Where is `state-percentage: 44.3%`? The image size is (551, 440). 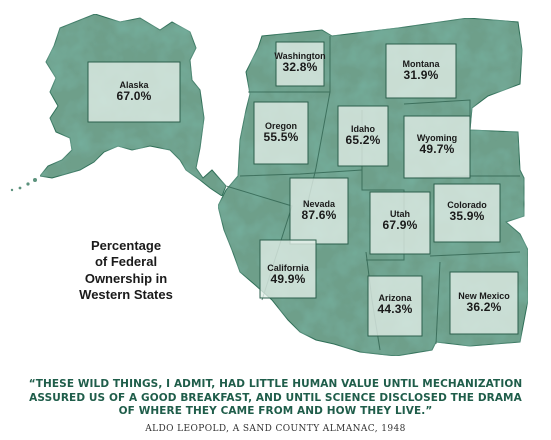 state-percentage: 44.3% is located at coordinates (395, 309).